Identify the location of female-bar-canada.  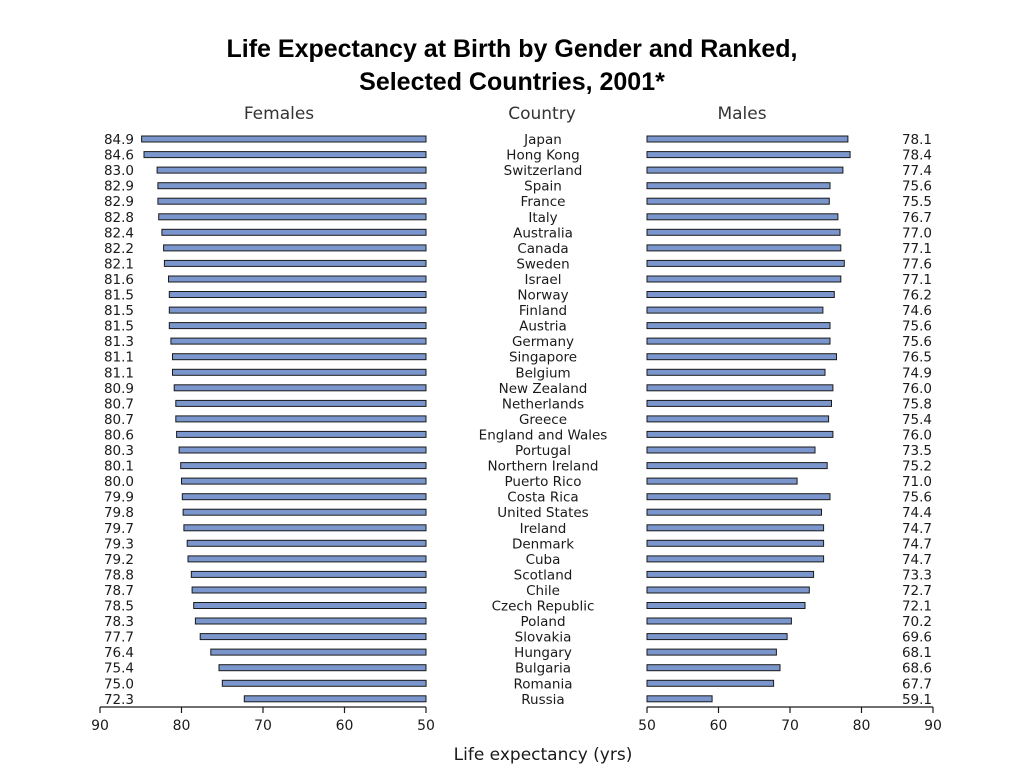
(295, 248).